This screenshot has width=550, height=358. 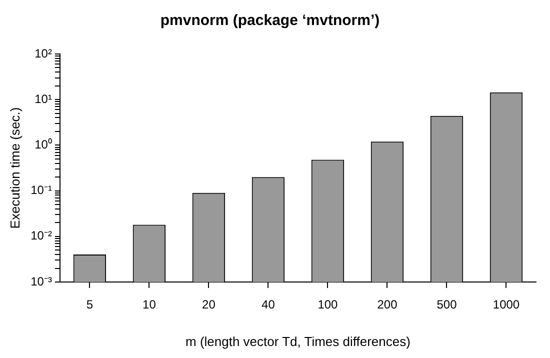 What do you see at coordinates (270, 21) in the screenshot?
I see `chart-title: pmvnorm (package ‘mvtnorm’)` at bounding box center [270, 21].